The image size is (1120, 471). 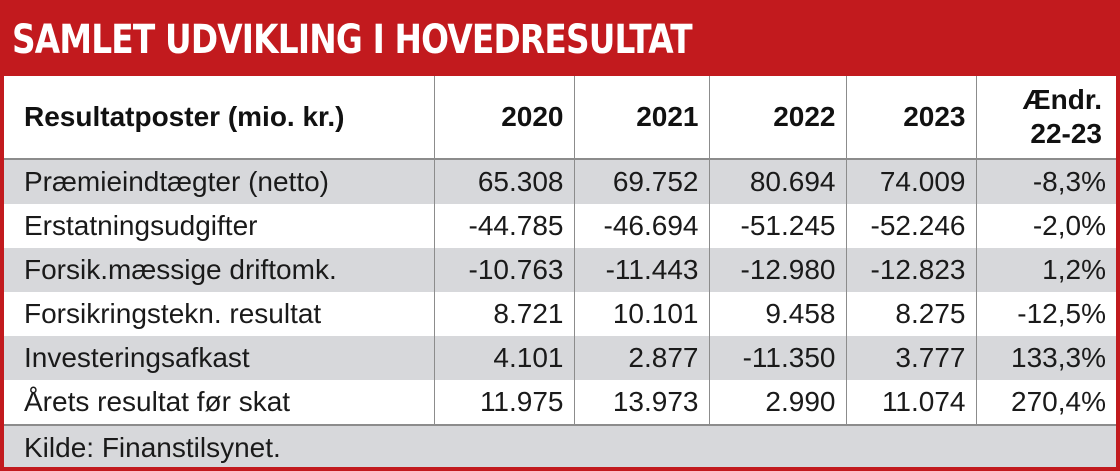 I want to click on cell-2020: 8.721, so click(x=504, y=314).